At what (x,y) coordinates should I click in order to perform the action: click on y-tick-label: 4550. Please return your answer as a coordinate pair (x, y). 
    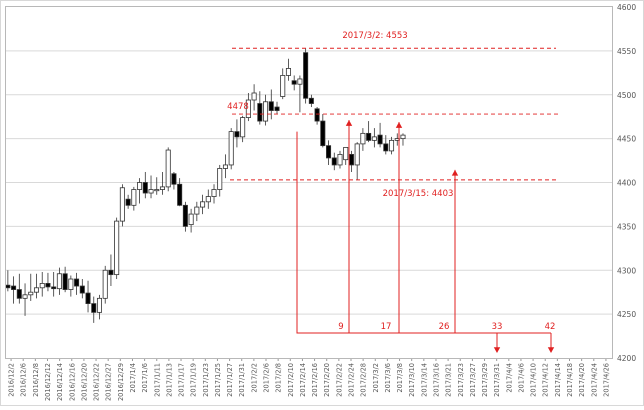
    Looking at the image, I should click on (626, 51).